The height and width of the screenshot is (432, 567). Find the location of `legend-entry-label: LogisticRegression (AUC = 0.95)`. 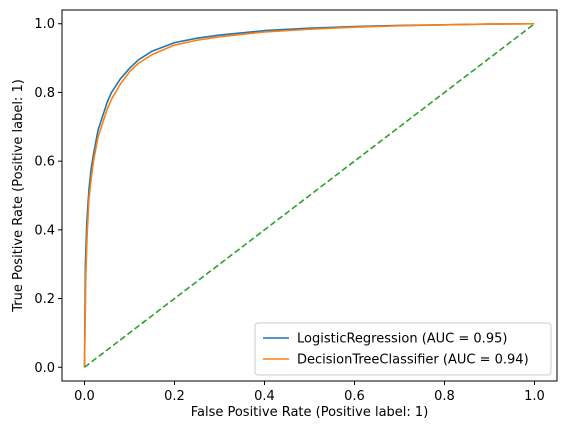

legend-entry-label: LogisticRegression (AUC = 0.95) is located at coordinates (402, 339).